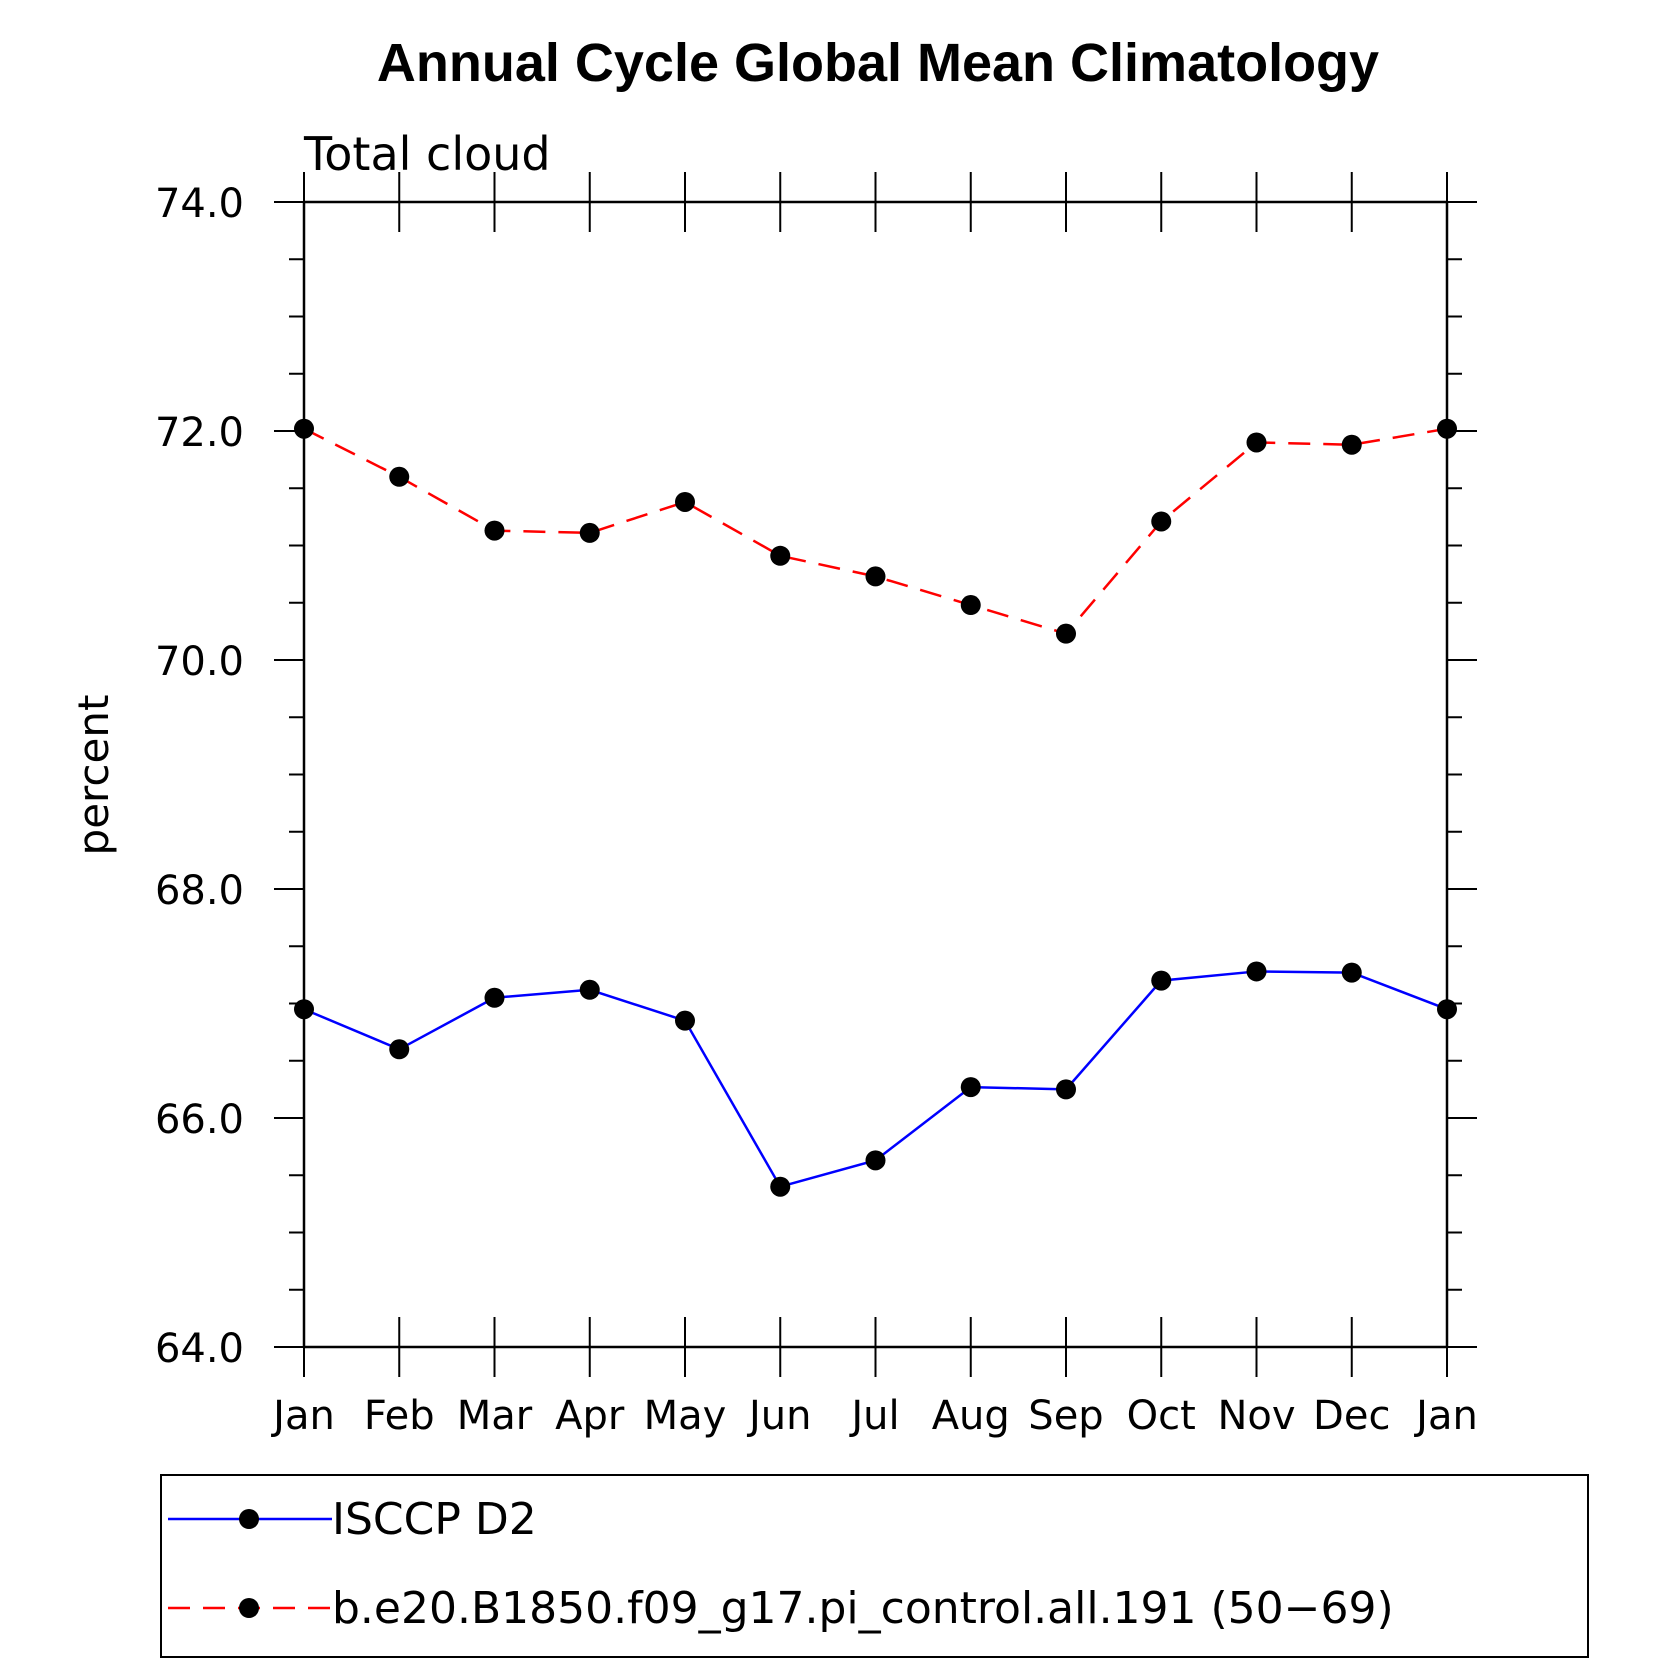  I want to click on chart-subtitle: Total cloud, so click(427, 154).